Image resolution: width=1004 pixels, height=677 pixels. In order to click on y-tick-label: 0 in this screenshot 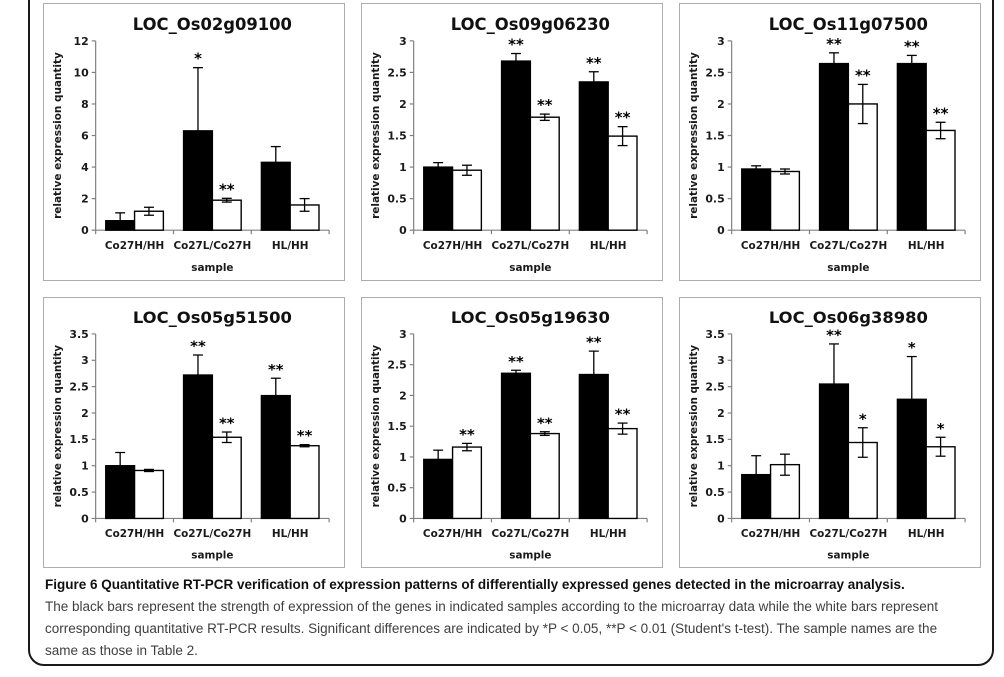, I will do `click(85, 230)`.